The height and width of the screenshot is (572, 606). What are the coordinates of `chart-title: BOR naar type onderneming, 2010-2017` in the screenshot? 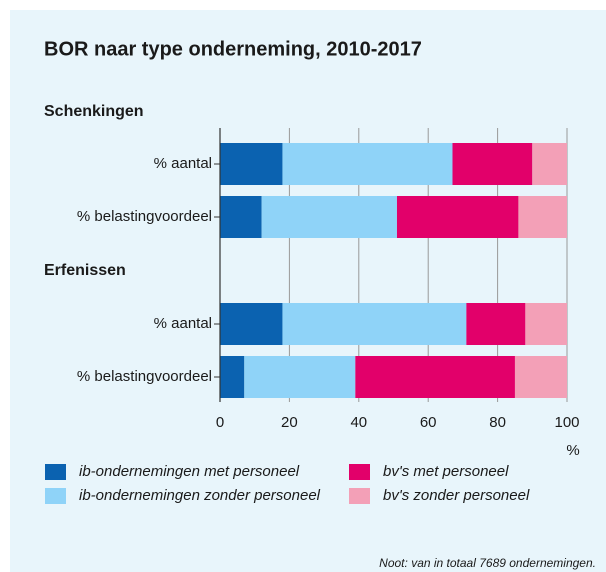 It's located at (233, 49).